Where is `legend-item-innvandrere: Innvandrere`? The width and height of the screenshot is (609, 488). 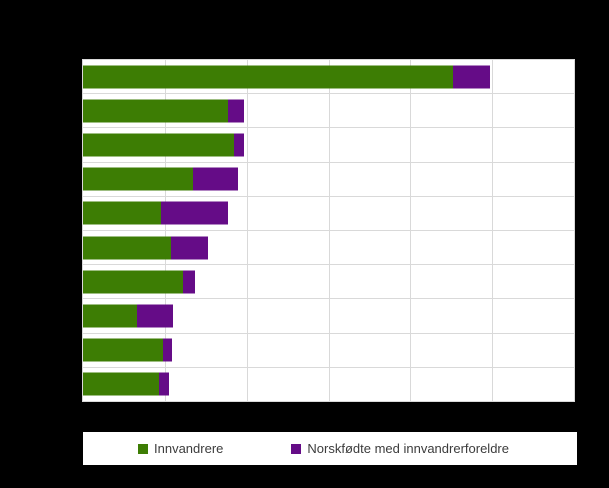 legend-item-innvandrere: Innvandrere is located at coordinates (180, 448).